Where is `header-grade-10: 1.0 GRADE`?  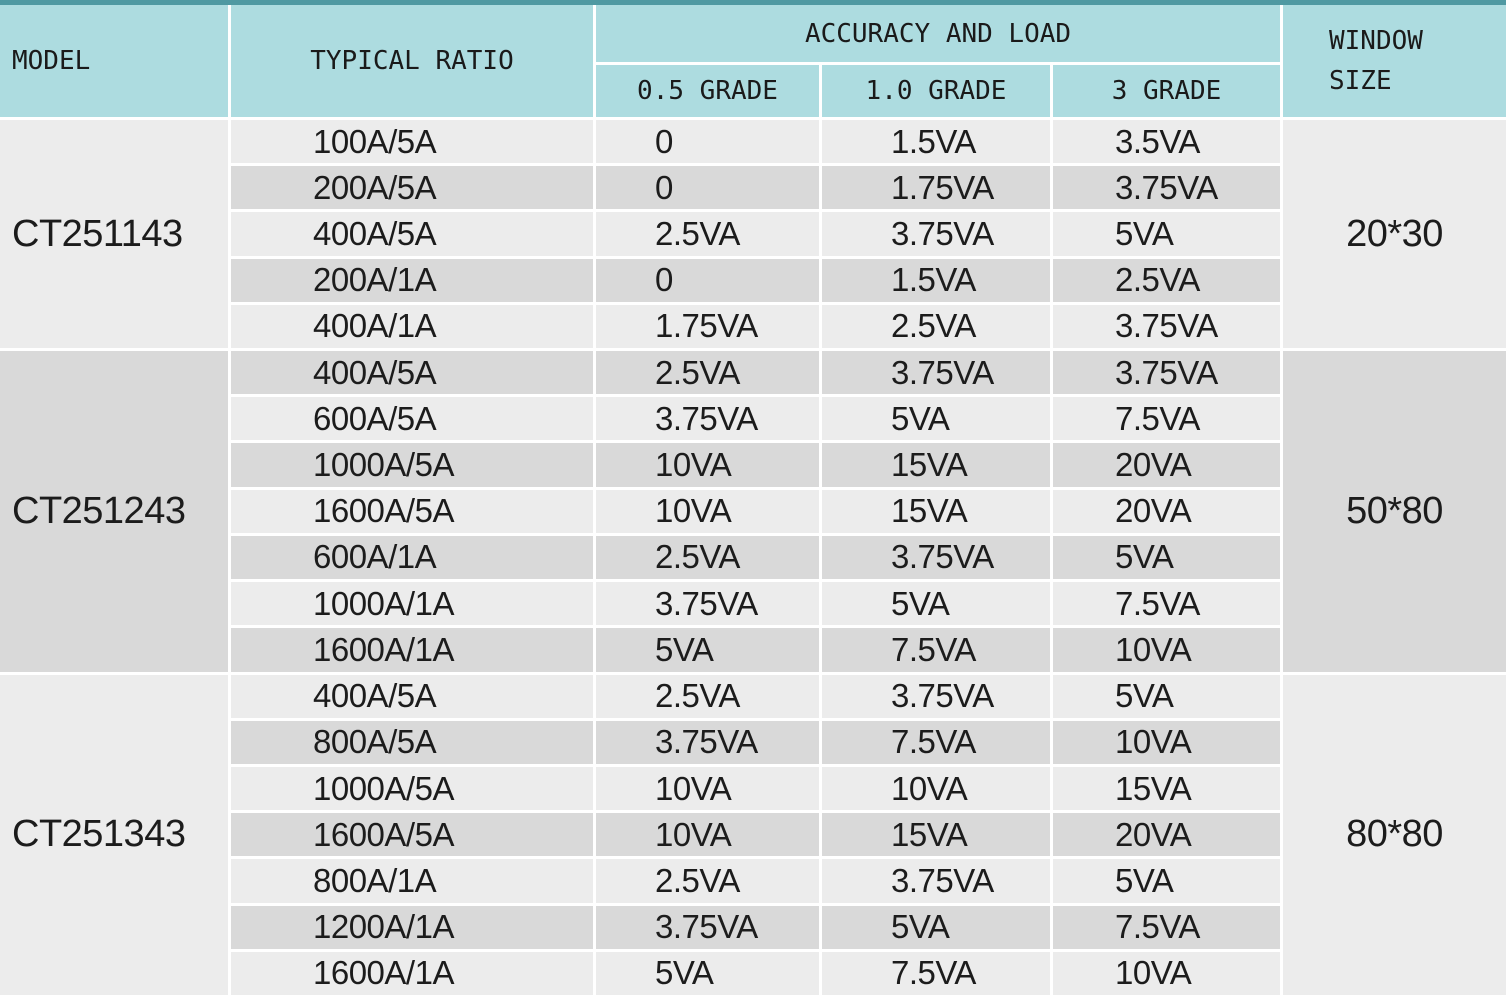 header-grade-10: 1.0 GRADE is located at coordinates (936, 91).